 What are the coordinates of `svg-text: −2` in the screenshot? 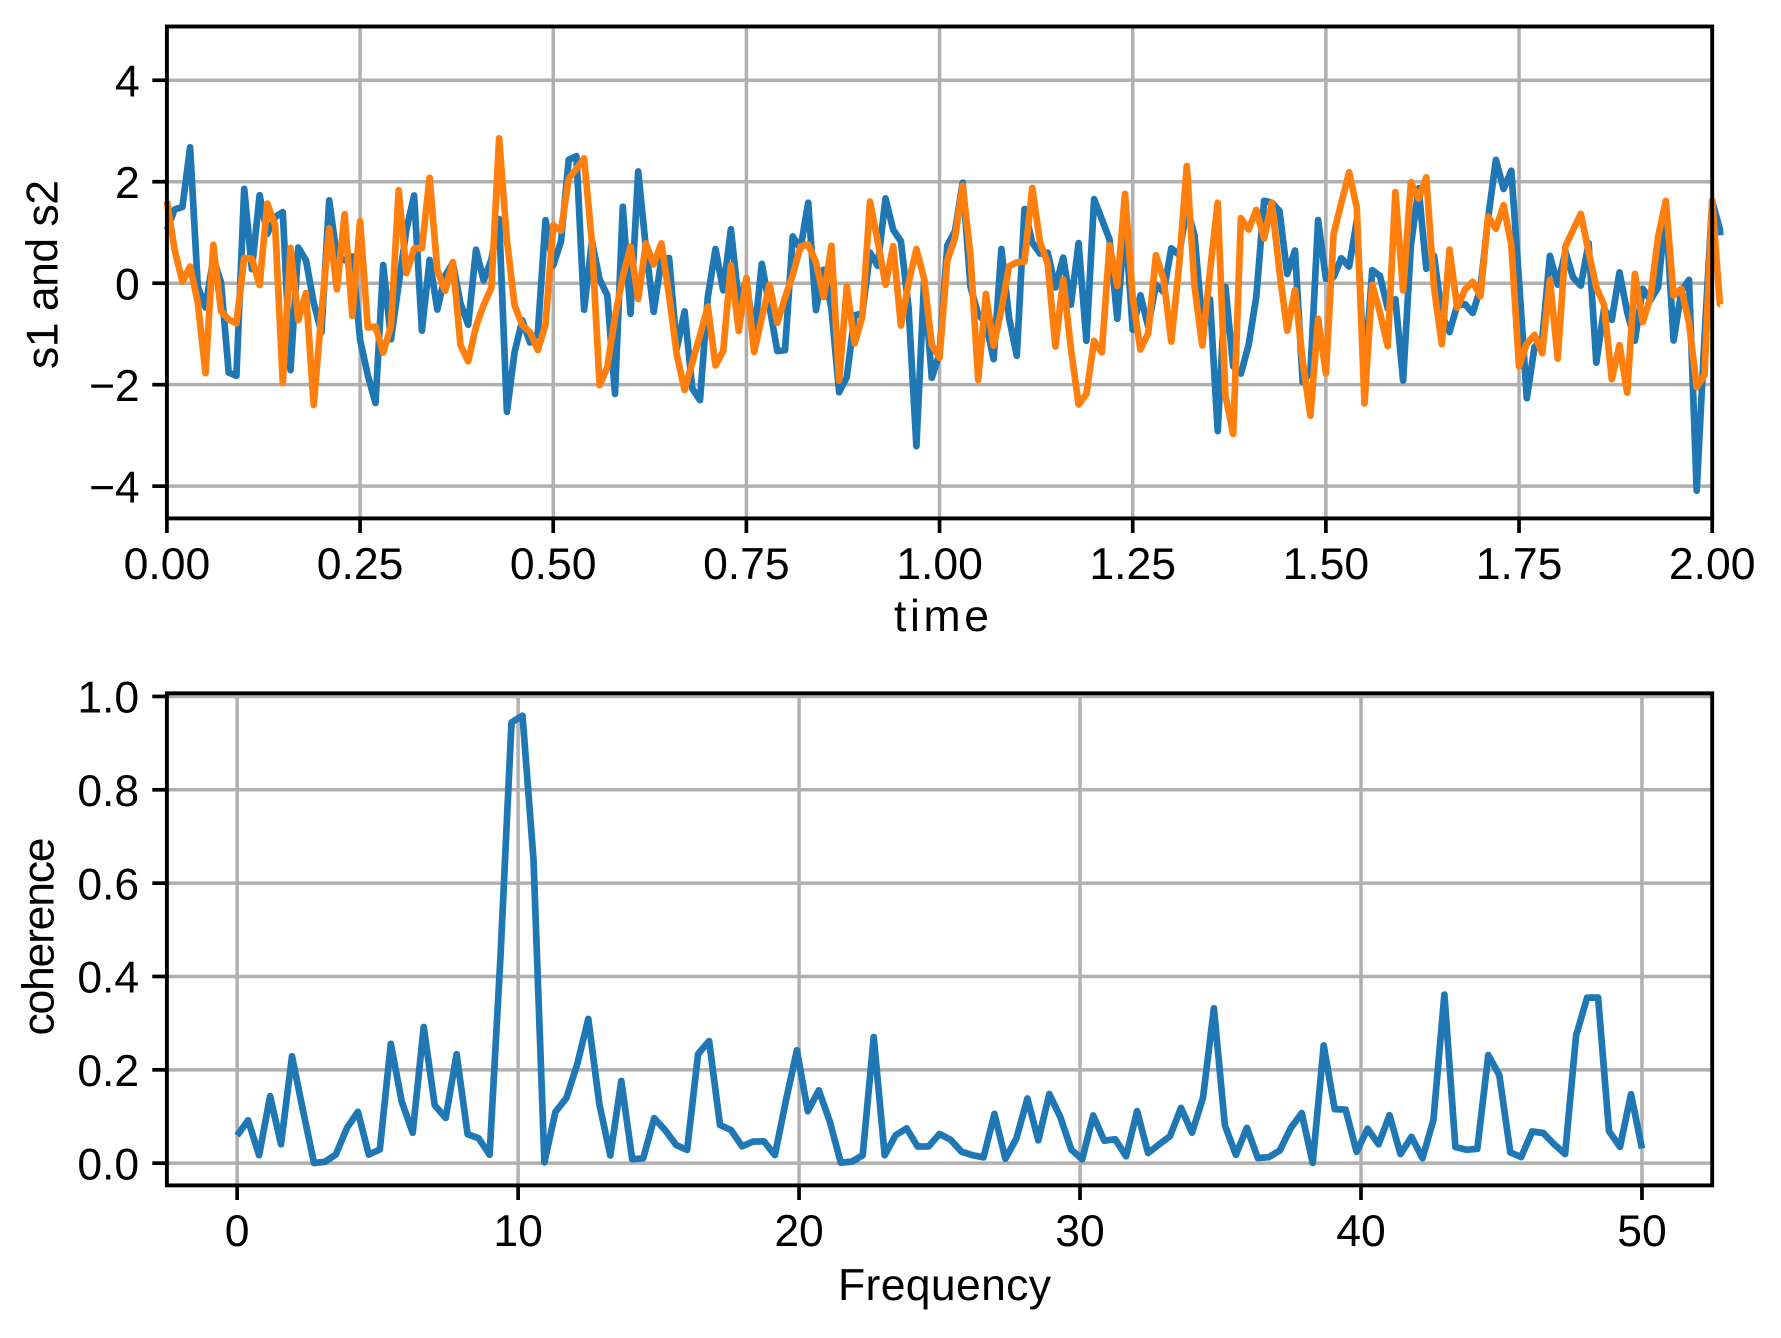 It's located at (114, 386).